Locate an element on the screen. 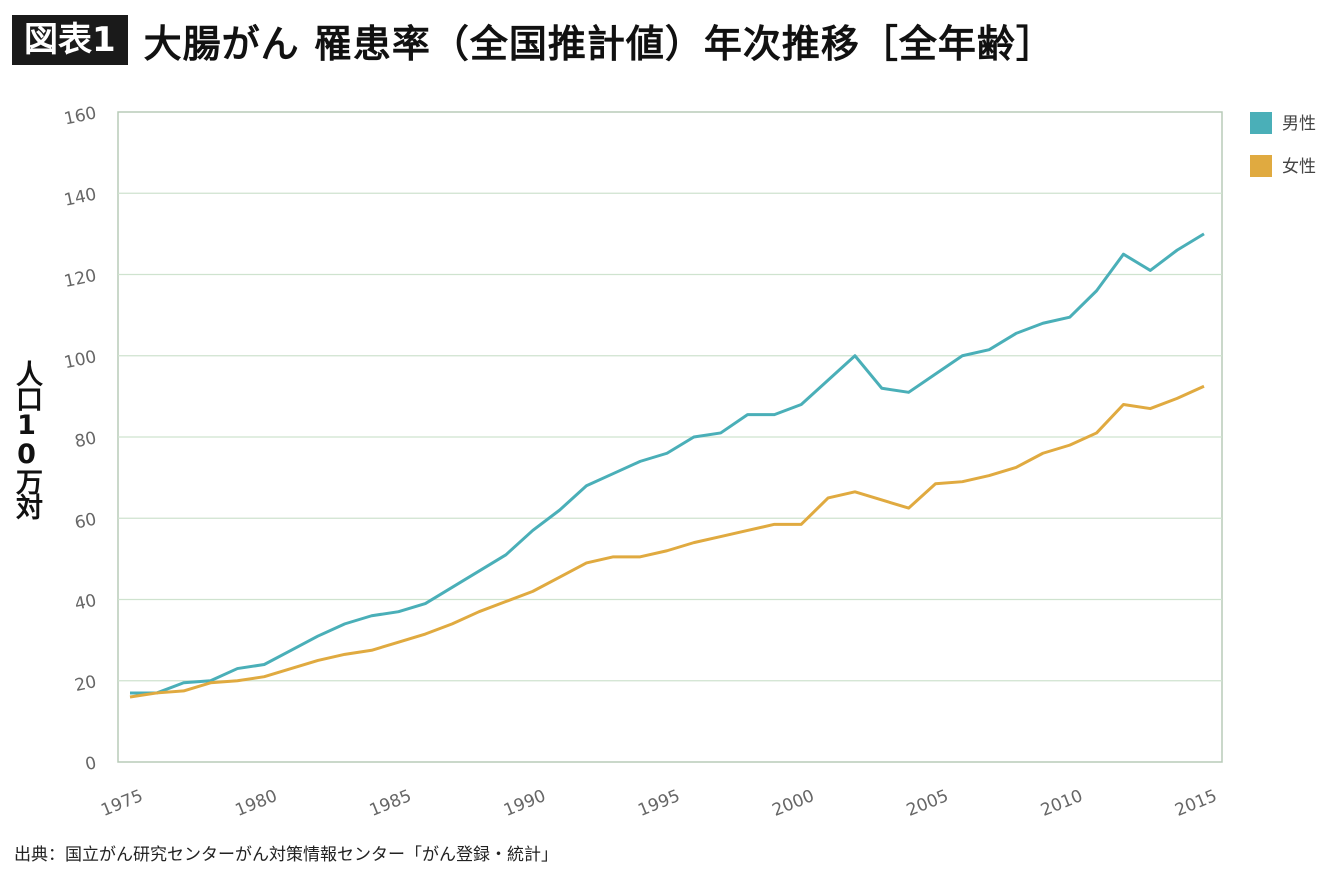  x-tick-label: 1995 is located at coordinates (659, 803).